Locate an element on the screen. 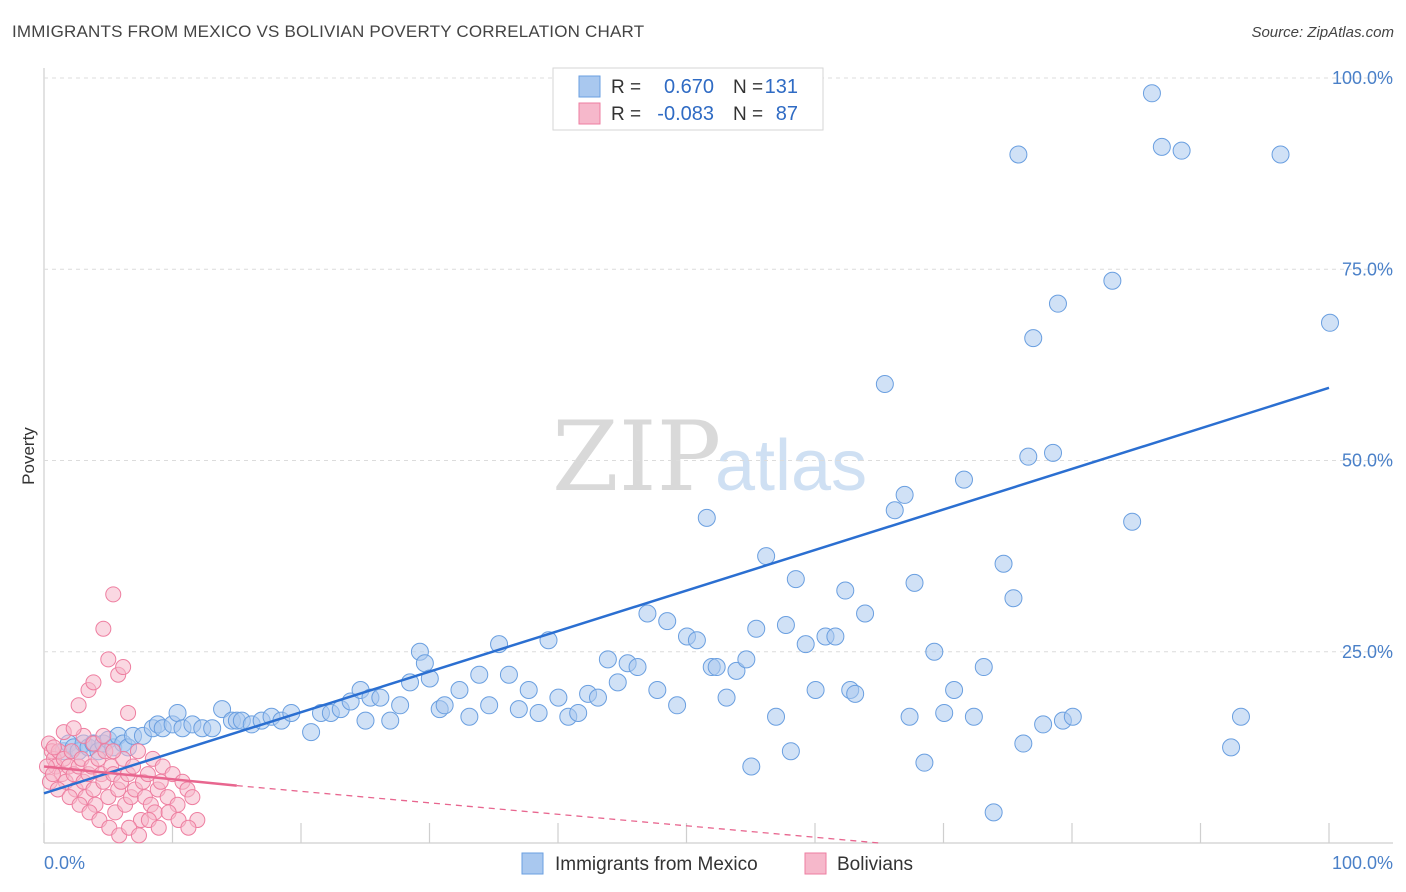 The height and width of the screenshot is (892, 1406). y-tick-label-100: 100.0% is located at coordinates (1362, 78).